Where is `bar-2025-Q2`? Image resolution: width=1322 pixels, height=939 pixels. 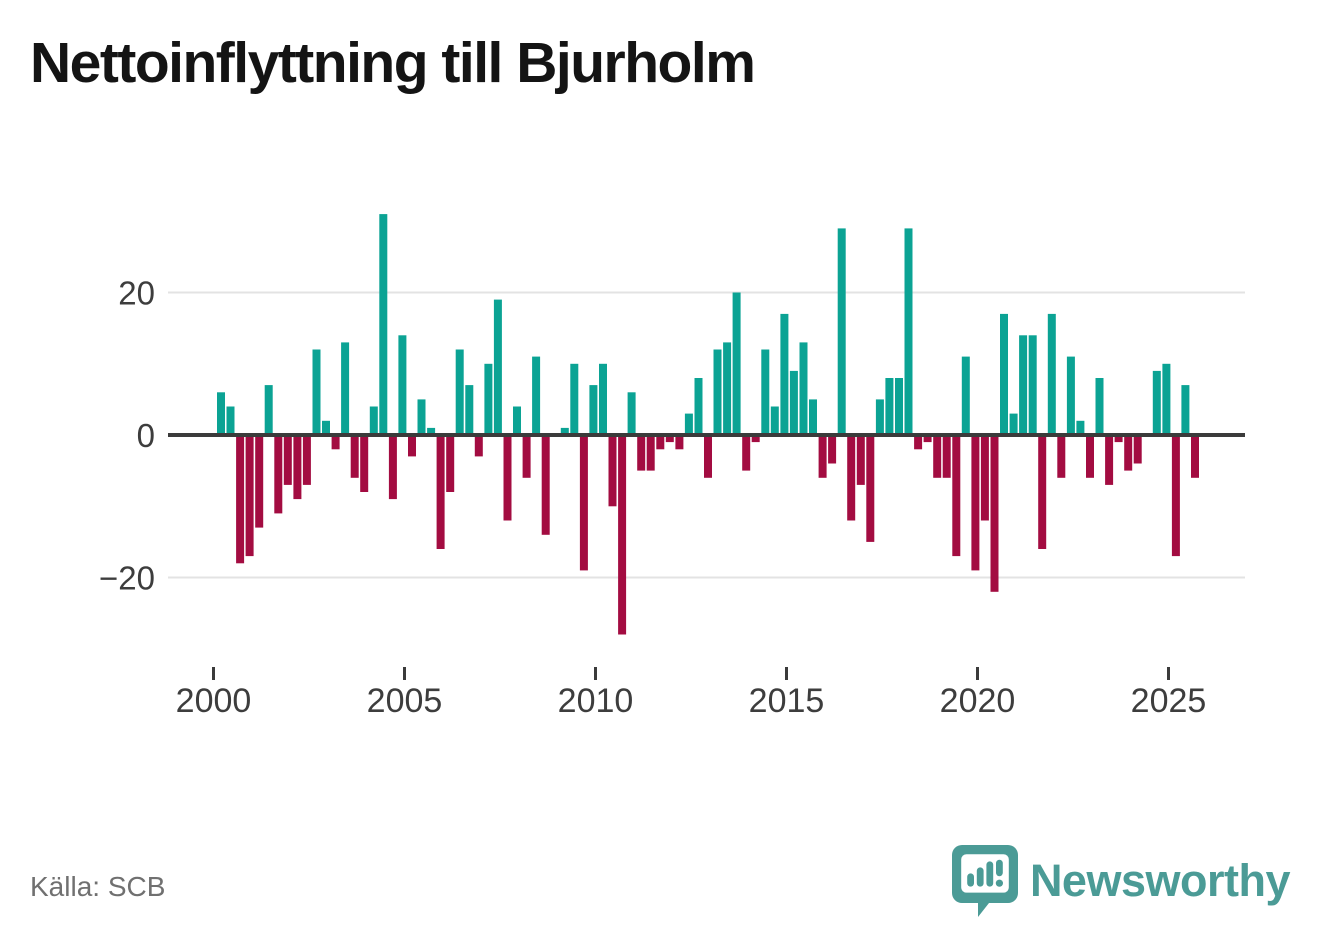
bar-2025-Q2 is located at coordinates (1185, 410).